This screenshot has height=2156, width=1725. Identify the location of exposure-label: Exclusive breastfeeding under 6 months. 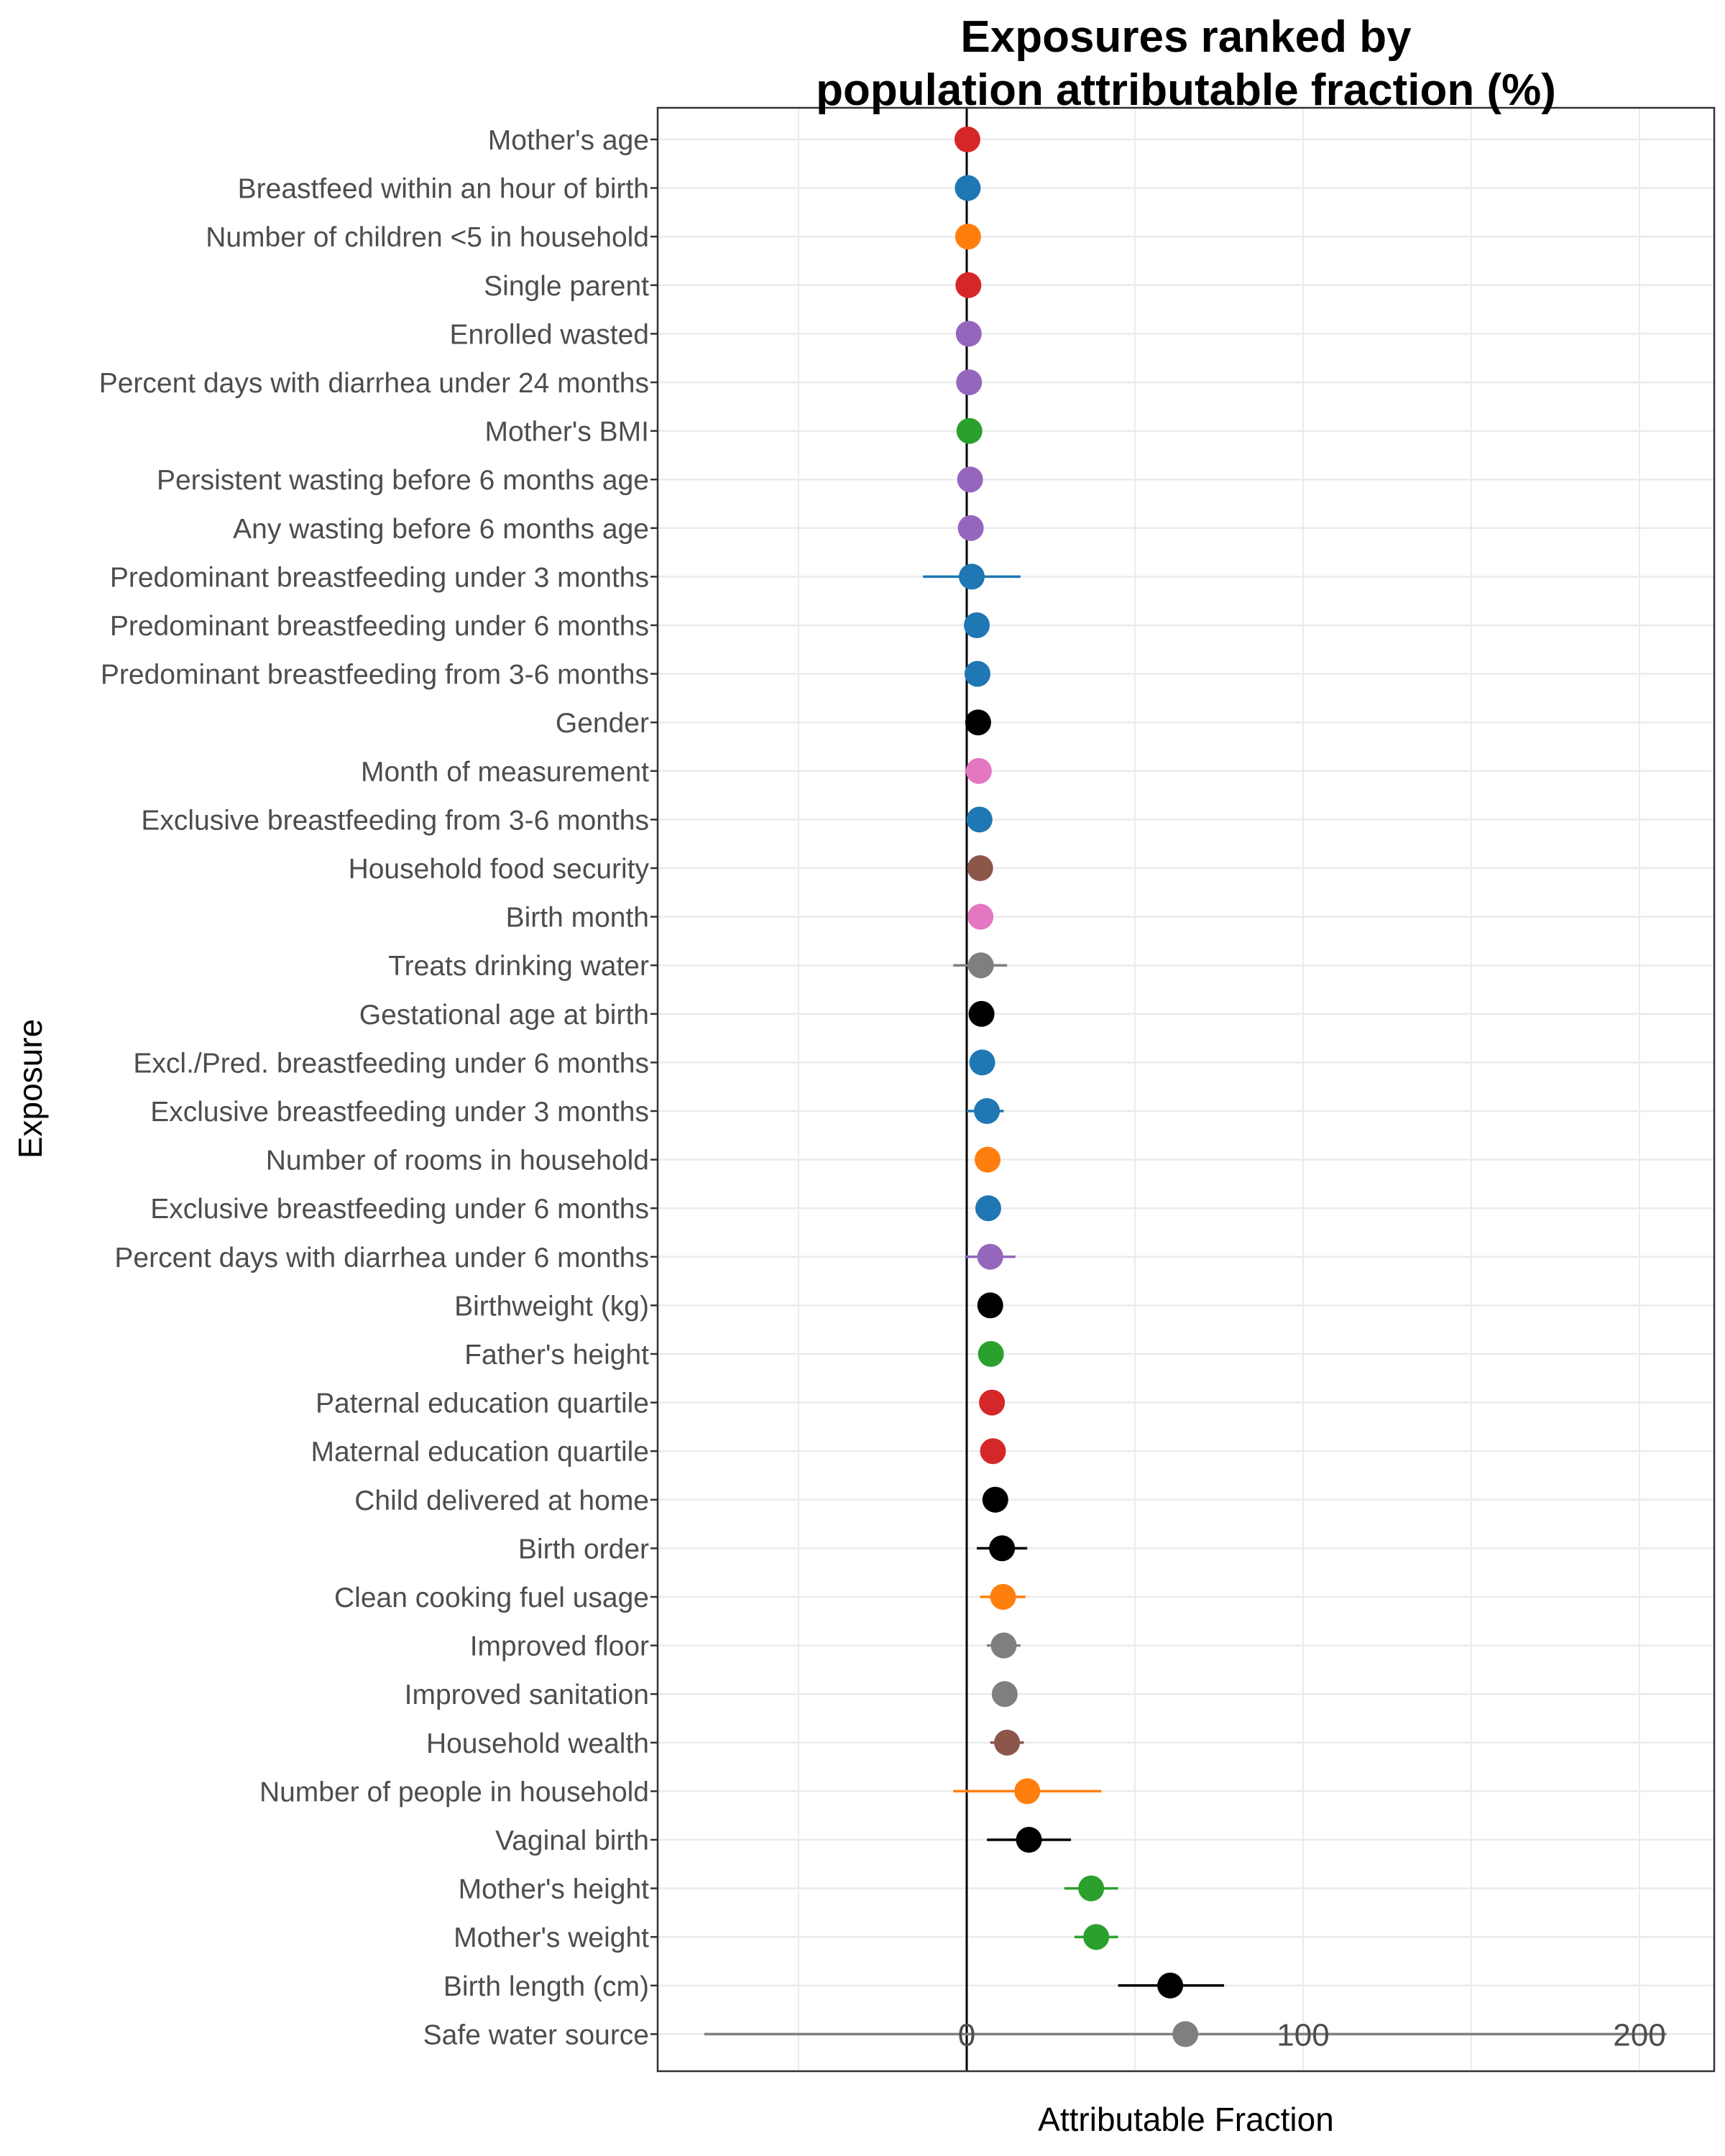
(399, 1209).